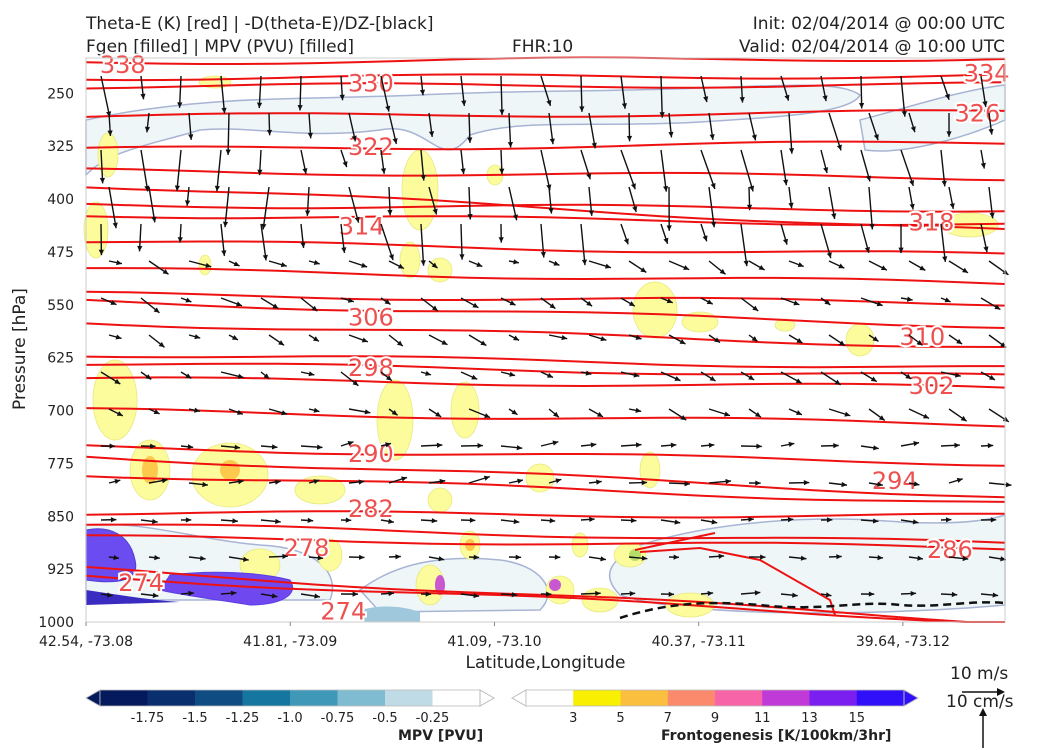 The height and width of the screenshot is (750, 1050). What do you see at coordinates (390, 614) in the screenshot?
I see `mpv-negative-patch` at bounding box center [390, 614].